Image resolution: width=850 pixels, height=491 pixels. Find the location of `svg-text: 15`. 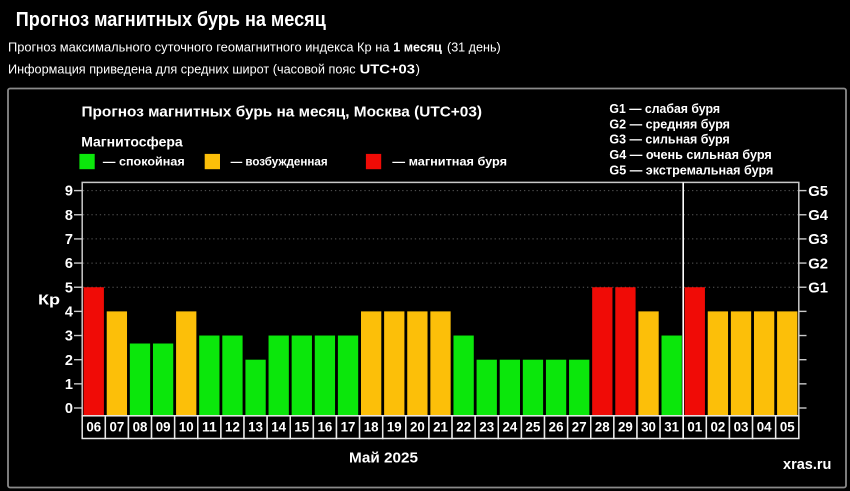

svg-text: 15 is located at coordinates (301, 427).